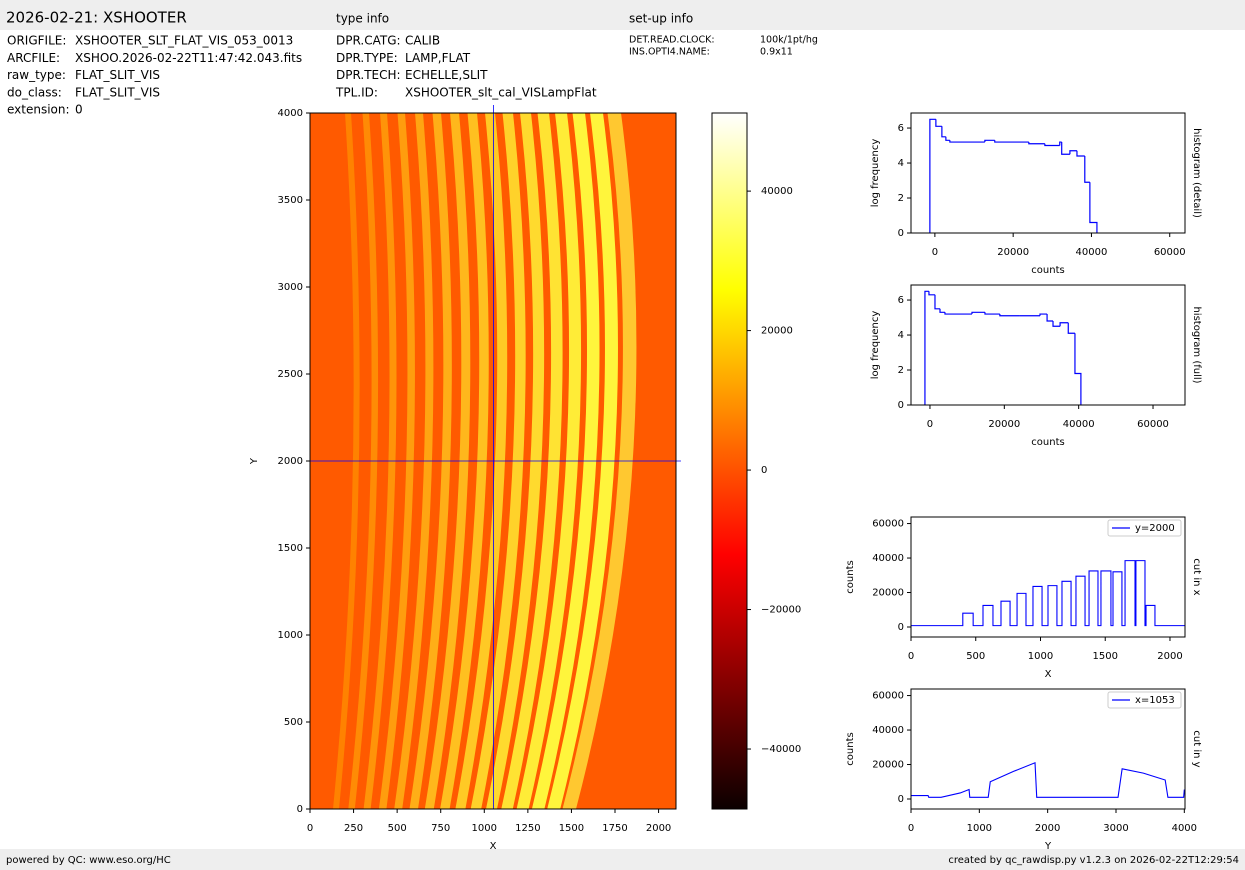  Describe the element at coordinates (290, 200) in the screenshot. I see `y-tick-label: 3500` at that location.